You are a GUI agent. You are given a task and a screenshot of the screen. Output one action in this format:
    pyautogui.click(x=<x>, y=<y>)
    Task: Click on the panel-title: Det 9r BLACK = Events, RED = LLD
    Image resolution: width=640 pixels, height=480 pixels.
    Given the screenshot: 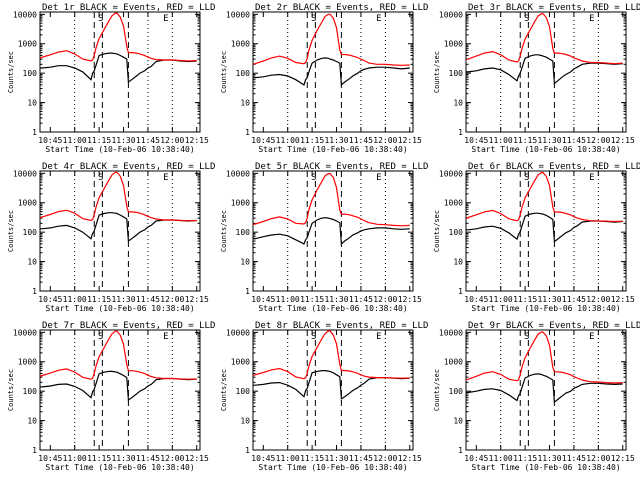 What is the action you would take?
    pyautogui.click(x=554, y=326)
    